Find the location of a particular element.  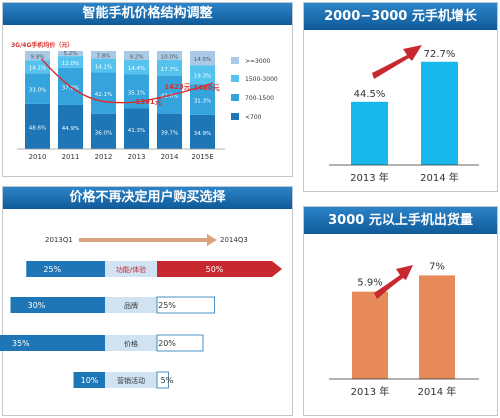

purchase-factors-title: 价格不再决定用户购买选择 is located at coordinates (147, 198).